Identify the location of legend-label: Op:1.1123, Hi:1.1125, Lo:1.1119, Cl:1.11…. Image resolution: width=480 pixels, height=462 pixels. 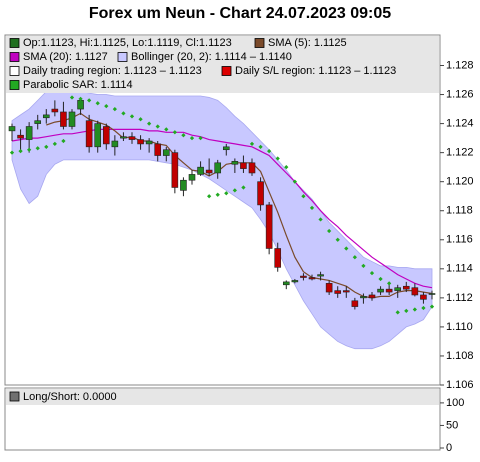
(127, 43).